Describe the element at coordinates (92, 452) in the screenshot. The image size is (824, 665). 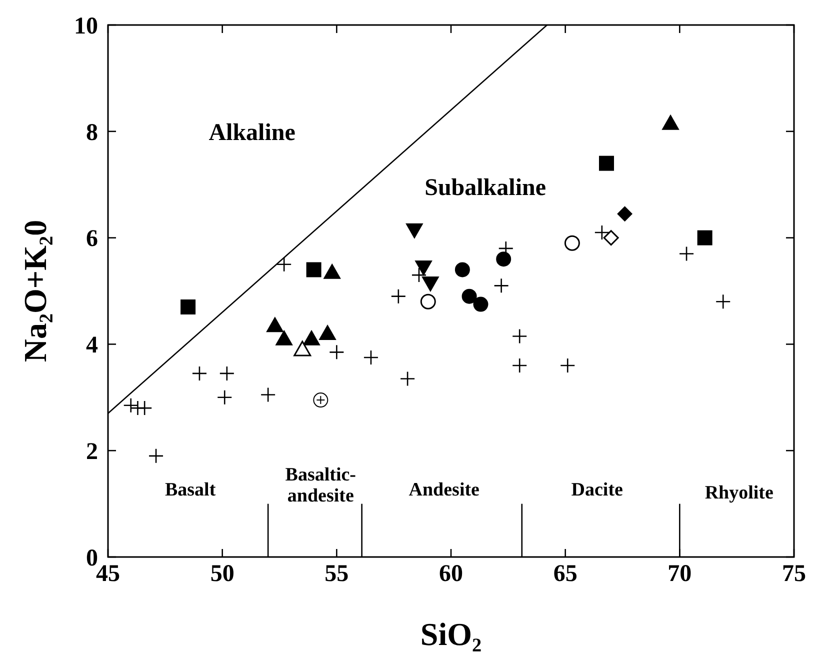
I see `y-tick-label: 2` at that location.